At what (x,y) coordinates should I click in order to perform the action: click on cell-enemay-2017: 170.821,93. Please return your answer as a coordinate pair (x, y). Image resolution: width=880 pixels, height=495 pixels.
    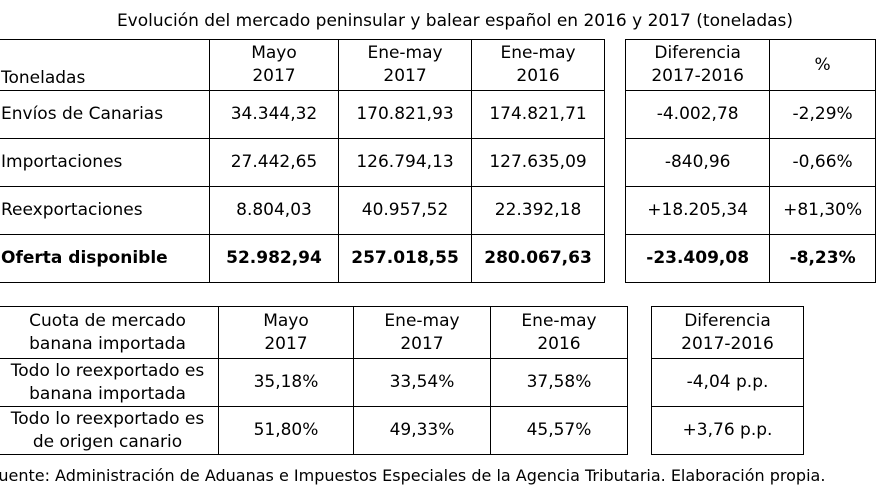
    Looking at the image, I should click on (405, 114).